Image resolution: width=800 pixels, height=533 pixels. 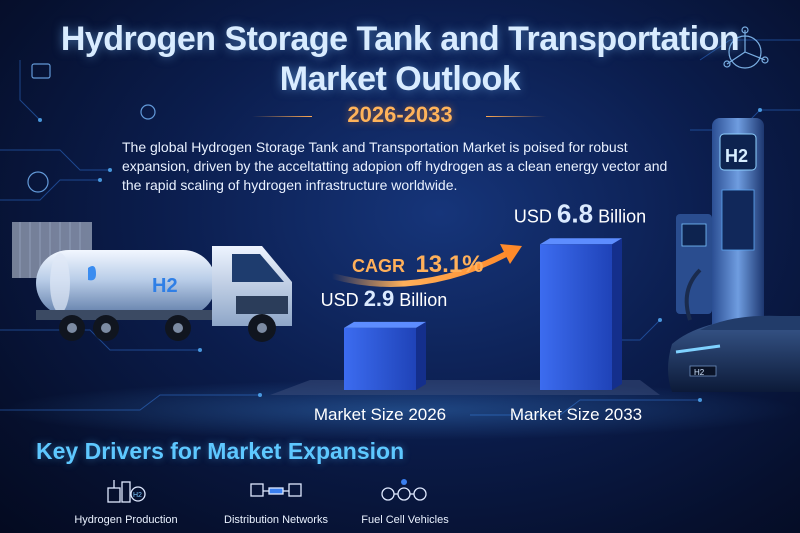 I want to click on driver-label: Distribution Networks, so click(x=276, y=520).